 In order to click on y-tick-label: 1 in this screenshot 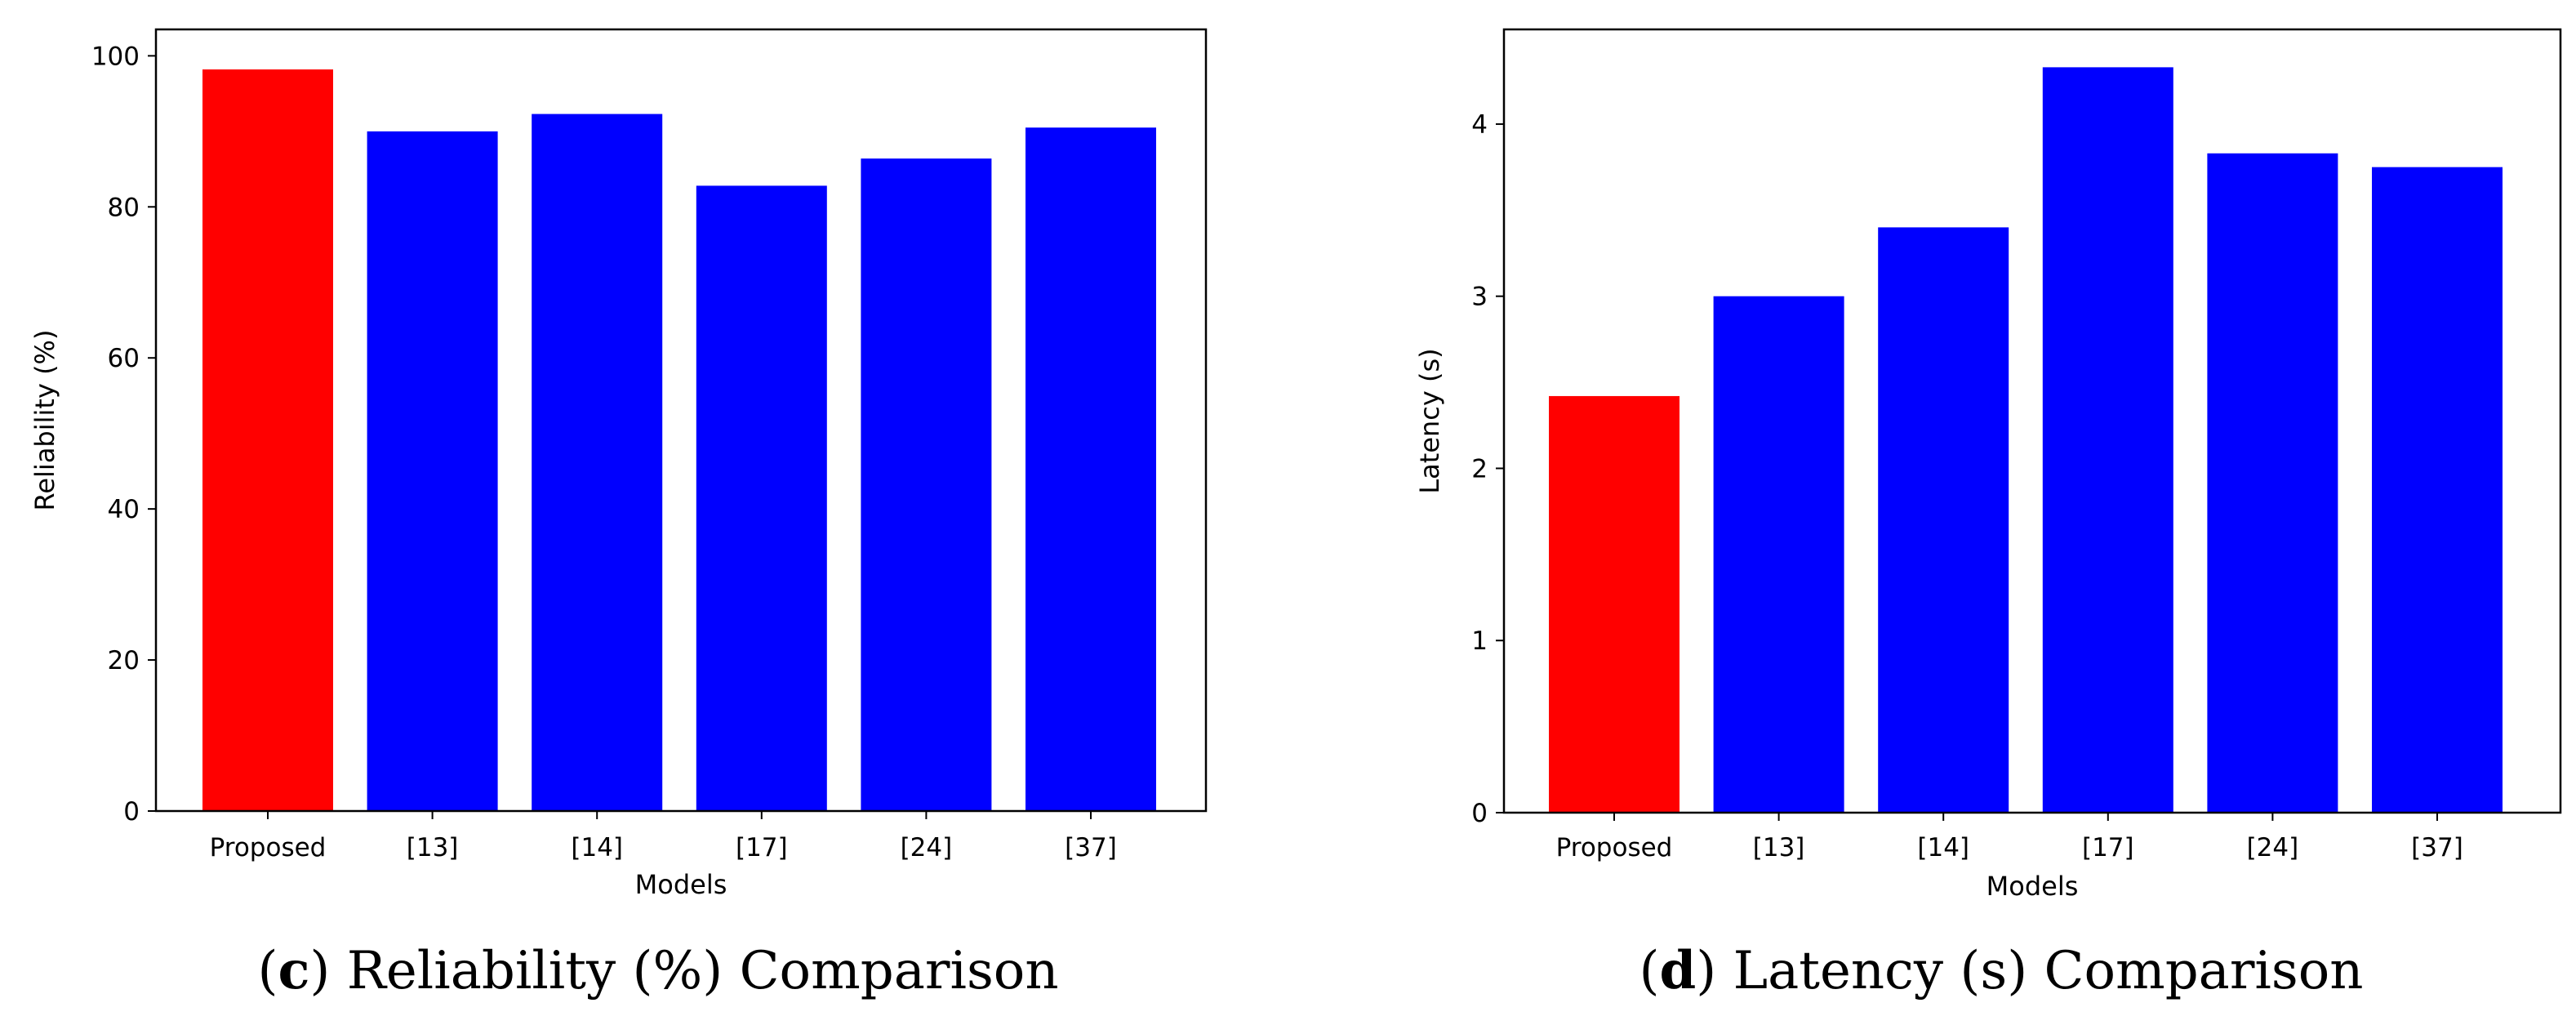, I will do `click(1479, 641)`.